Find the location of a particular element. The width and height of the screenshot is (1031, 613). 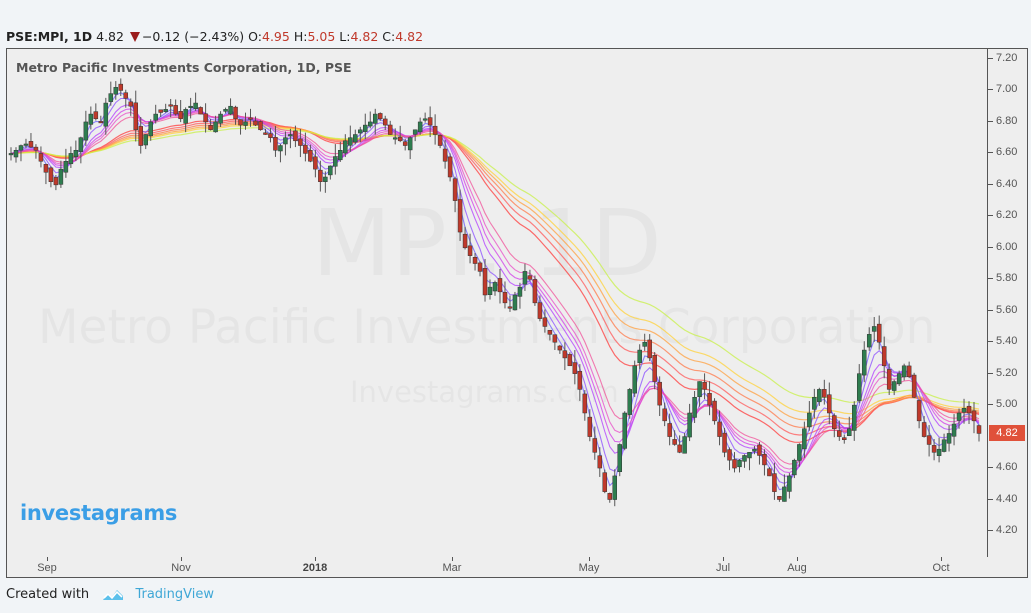

price-tick: 5.40 is located at coordinates (1002, 341).